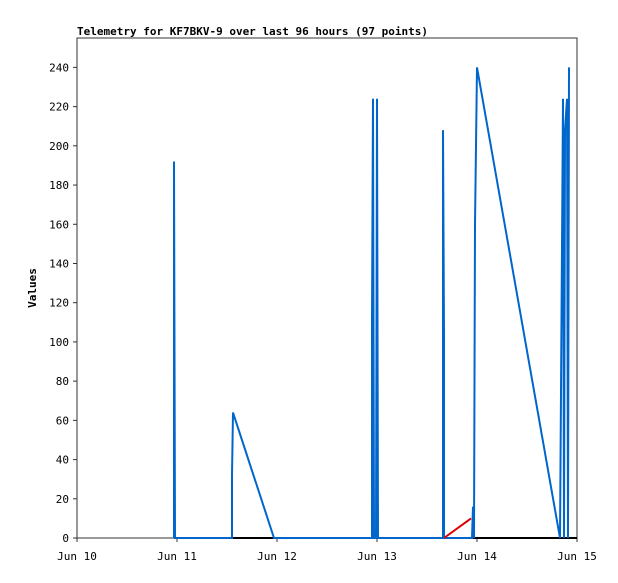 The height and width of the screenshot is (583, 618). I want to click on y-tick-label: 240, so click(59, 67).